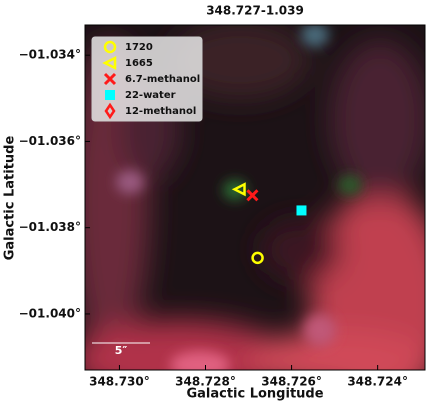  Describe the element at coordinates (377, 382) in the screenshot. I see `x-tick-label: 348.724°` at that location.